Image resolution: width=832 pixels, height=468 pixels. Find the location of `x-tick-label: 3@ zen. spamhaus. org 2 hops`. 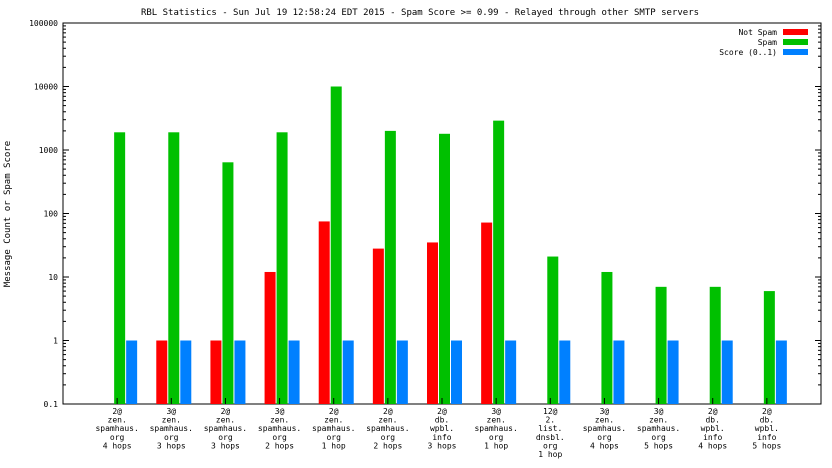

x-tick-label: 3@ zen. spamhaus. org 2 hops is located at coordinates (279, 428).